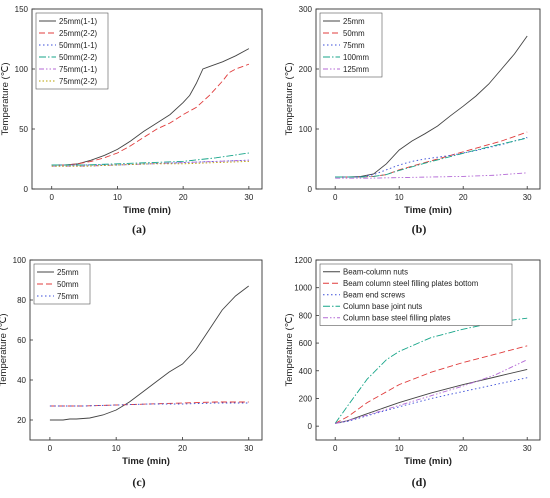 This screenshot has width=550, height=498. I want to click on y-tick-label: 80, so click(21, 300).